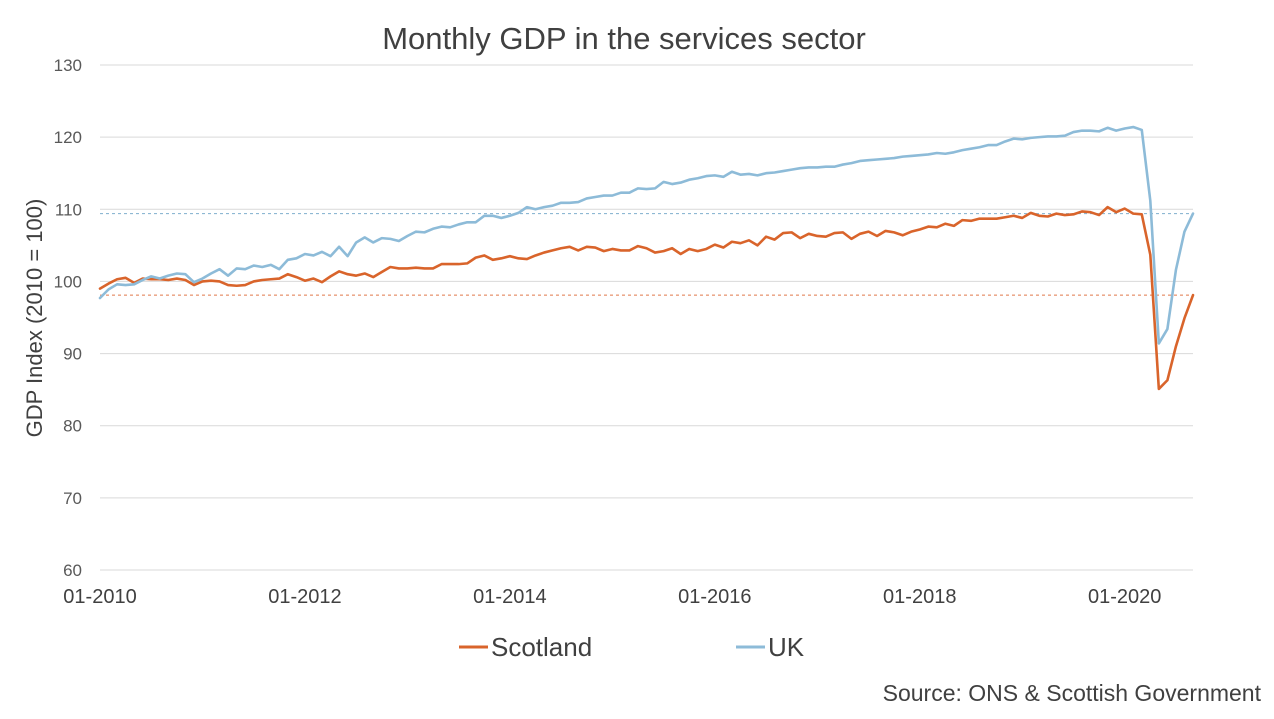 The height and width of the screenshot is (719, 1274). Describe the element at coordinates (68, 318) in the screenshot. I see `y-axis-ticks: 60 70 80 90 100 110 120 130` at that location.